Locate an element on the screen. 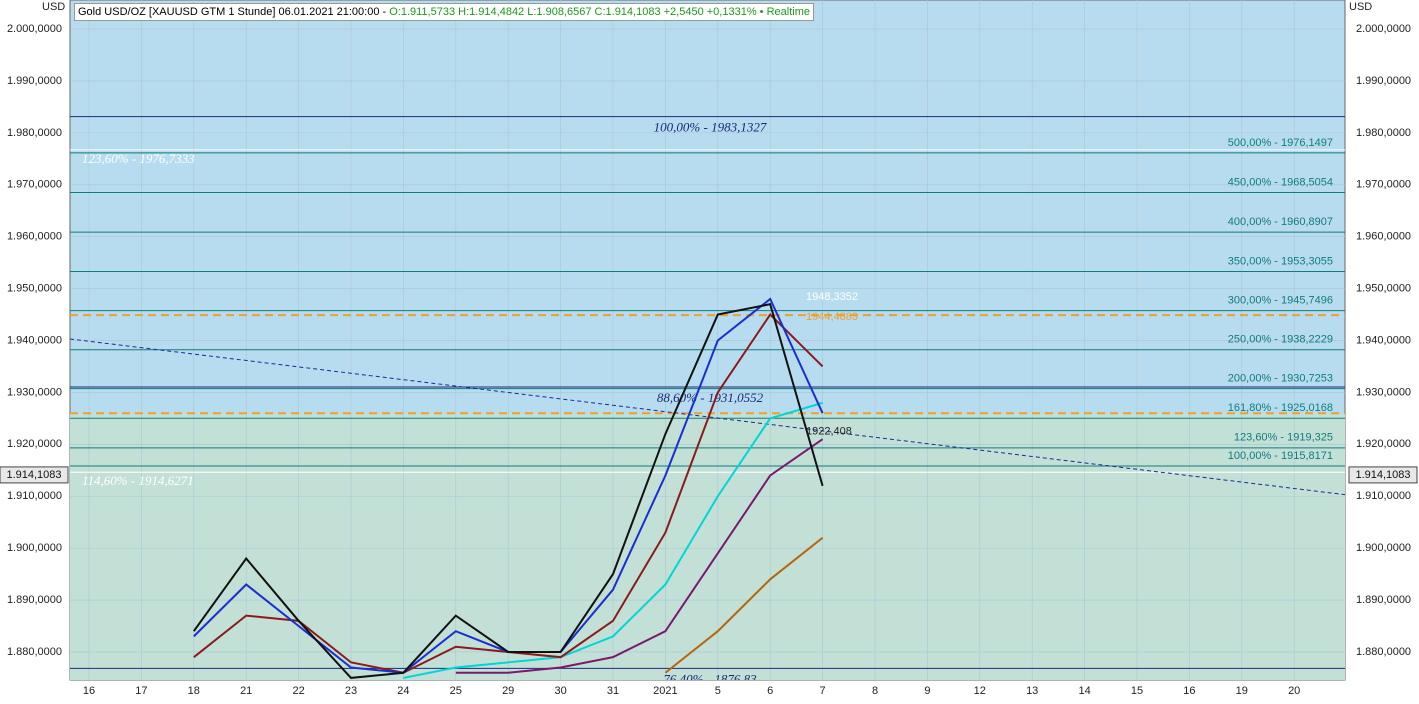 The image size is (1419, 704). y-tick-label-right: 1.900,0000 is located at coordinates (1383, 548).